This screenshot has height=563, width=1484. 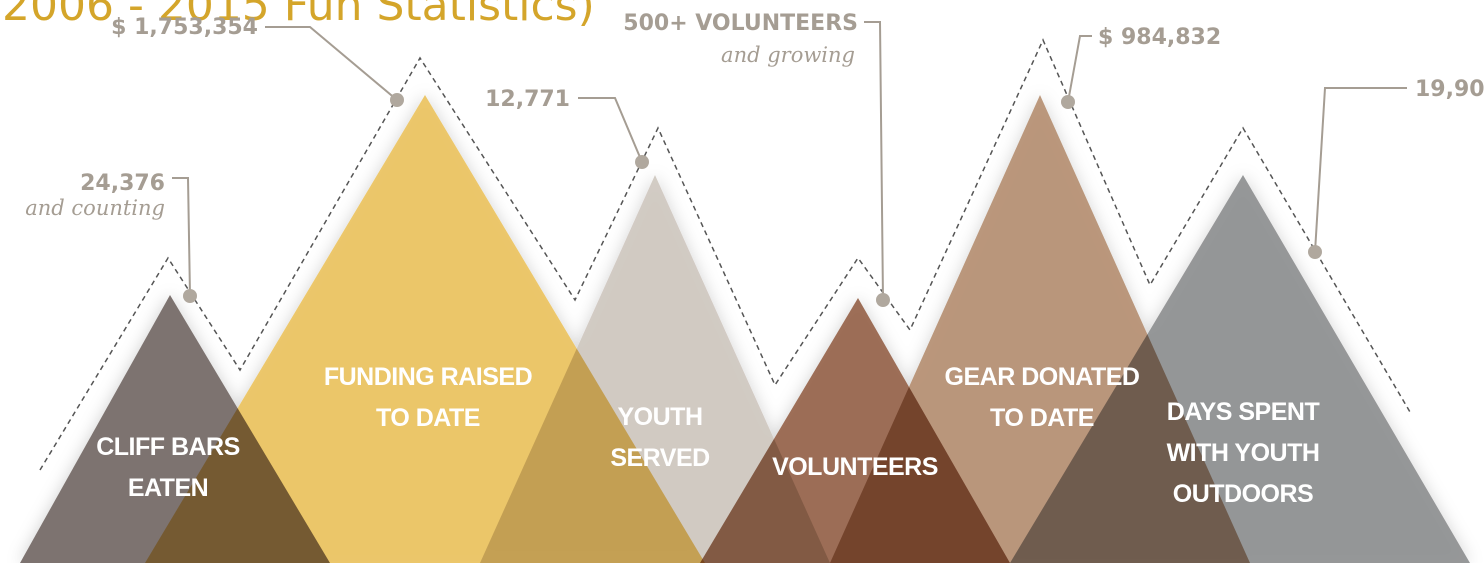 What do you see at coordinates (298, 15) in the screenshot?
I see `title: 2006 - 2015 Fun Statistics)` at bounding box center [298, 15].